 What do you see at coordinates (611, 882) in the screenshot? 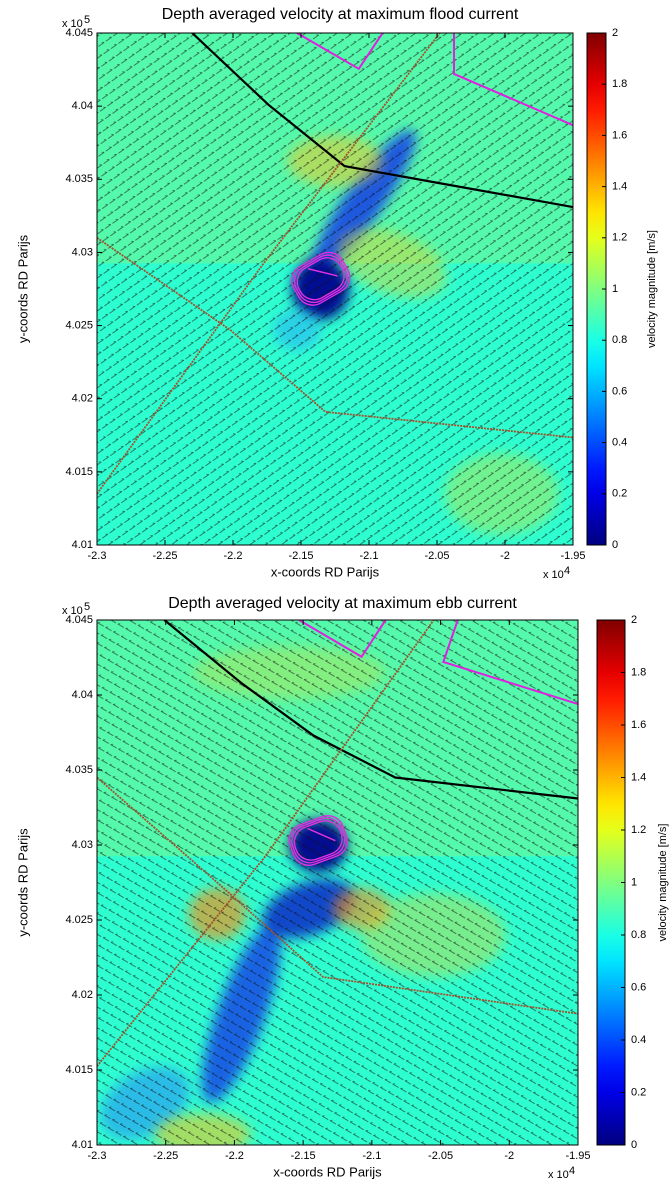
I see `colorbar` at bounding box center [611, 882].